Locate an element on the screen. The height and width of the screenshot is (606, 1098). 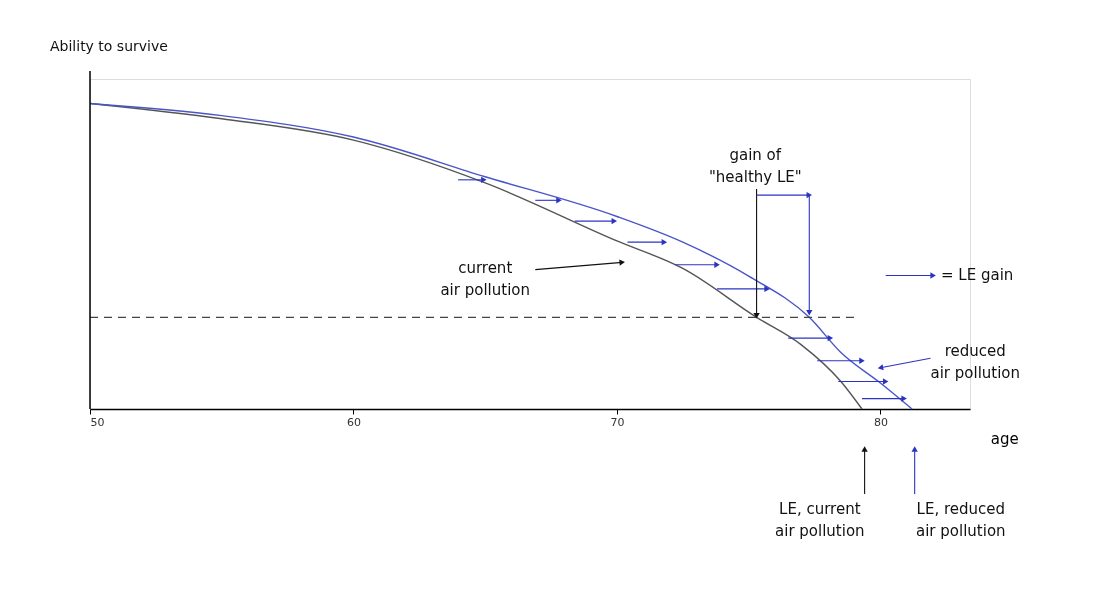
annotation: reduced air pollution is located at coordinates (975, 361).